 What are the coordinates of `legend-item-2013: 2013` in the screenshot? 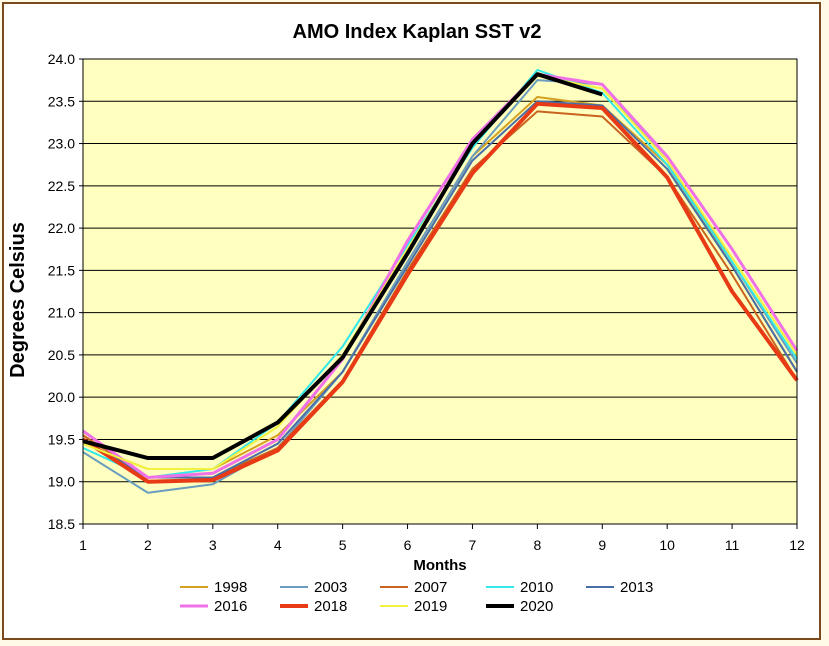 It's located at (619, 587).